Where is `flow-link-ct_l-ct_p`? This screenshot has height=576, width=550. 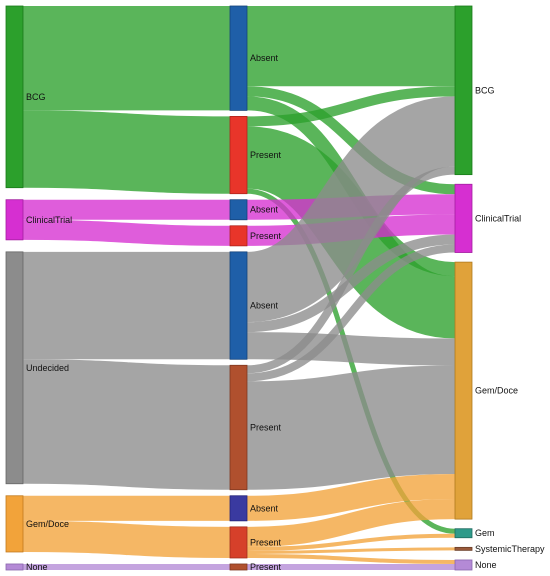 flow-link-ct_l-ct_p is located at coordinates (126, 232).